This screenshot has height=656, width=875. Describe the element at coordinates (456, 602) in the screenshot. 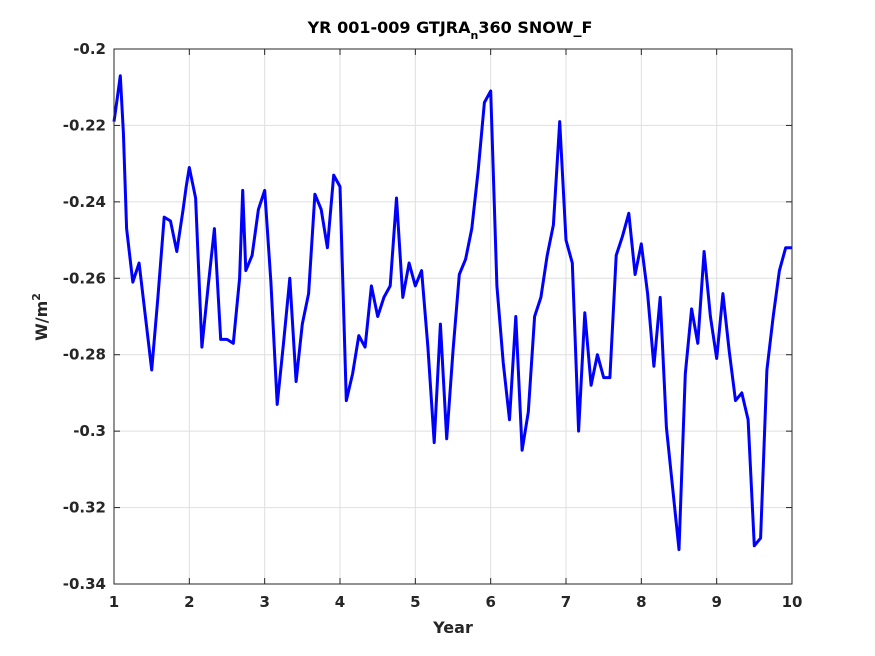

I see `x-tick-labels: 1 2 3 4 5 6 7 8 9 10` at that location.